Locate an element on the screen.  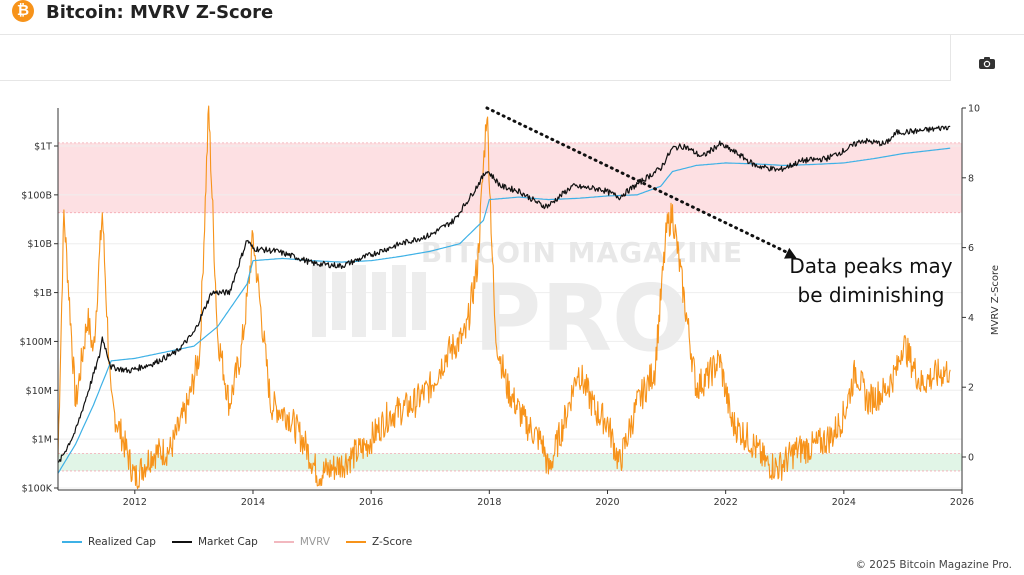
watermark-line2: PRO is located at coordinates (582, 318).